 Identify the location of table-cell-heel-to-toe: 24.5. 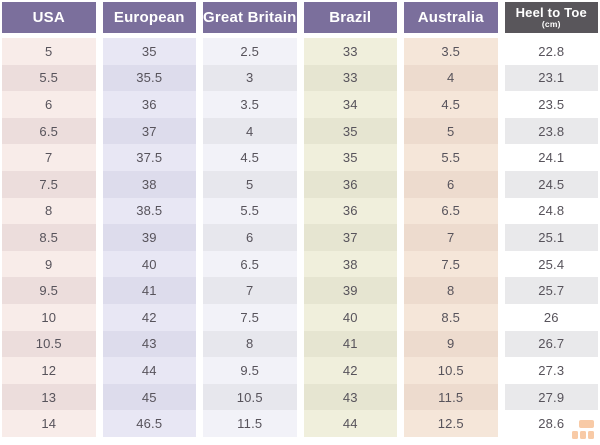
(551, 184).